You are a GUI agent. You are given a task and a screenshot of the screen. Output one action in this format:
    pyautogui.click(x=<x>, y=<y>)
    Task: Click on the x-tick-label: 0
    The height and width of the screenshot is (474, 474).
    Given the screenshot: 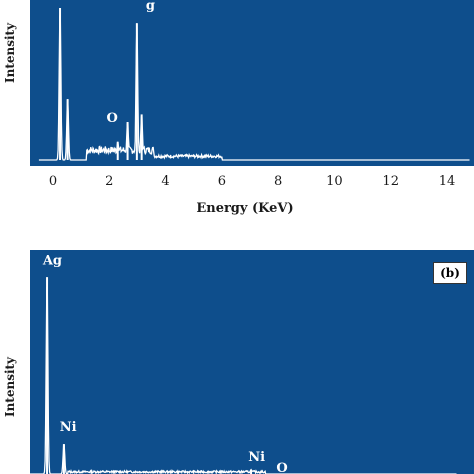 What is the action you would take?
    pyautogui.click(x=53, y=181)
    